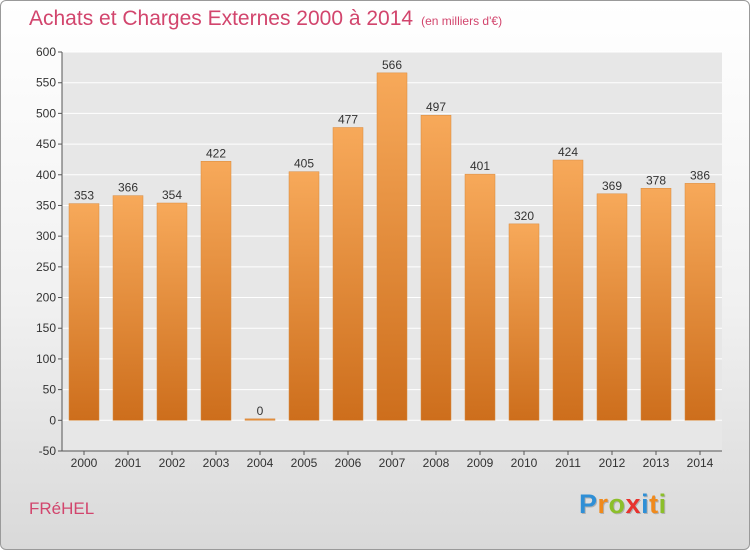 The height and width of the screenshot is (550, 750). What do you see at coordinates (392, 65) in the screenshot?
I see `data-label-2007: 566` at bounding box center [392, 65].